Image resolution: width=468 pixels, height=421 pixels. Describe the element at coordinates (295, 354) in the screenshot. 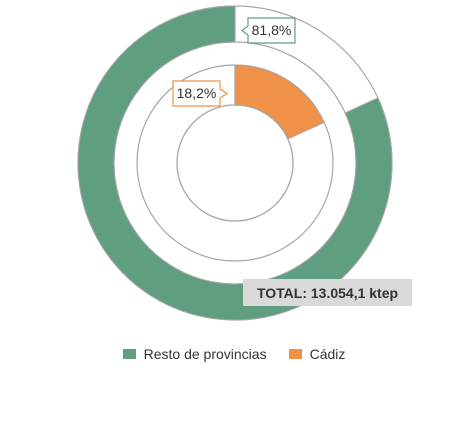

I see `legend-swatch-cadiz` at that location.